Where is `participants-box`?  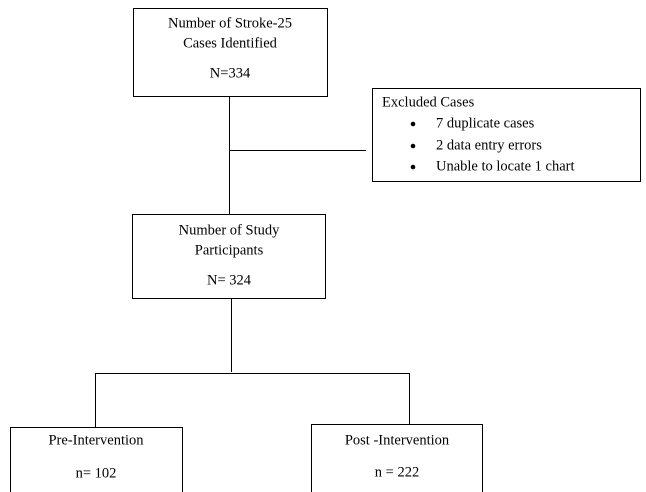
participants-box is located at coordinates (229, 256).